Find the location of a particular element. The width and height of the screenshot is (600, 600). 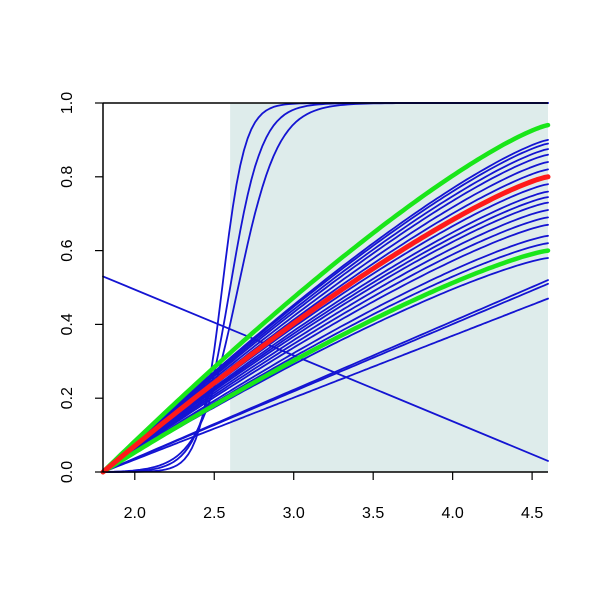

y-tick-label: 1.0 is located at coordinates (67, 103).